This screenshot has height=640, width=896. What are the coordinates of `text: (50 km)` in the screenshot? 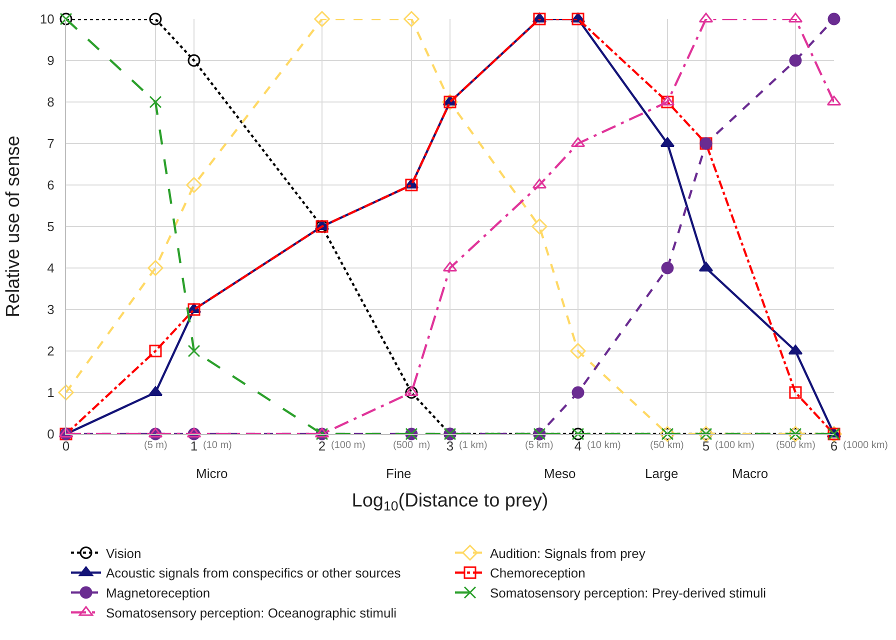 It's located at (667, 445).